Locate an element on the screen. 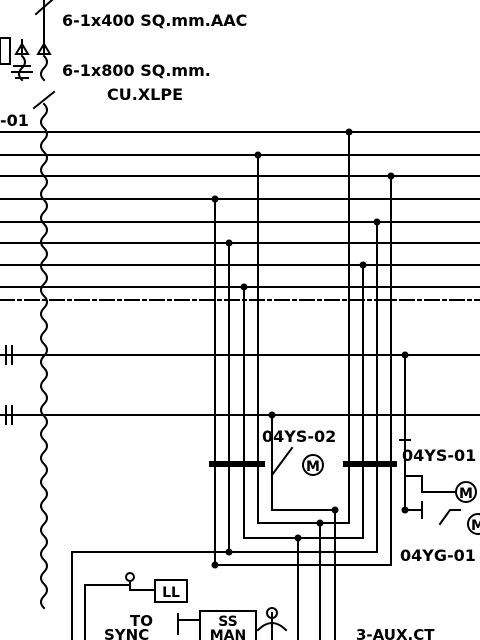 Image resolution: width=480 pixels, height=640 pixels. switch-04yg01-label: 04YG-01 is located at coordinates (438, 555).